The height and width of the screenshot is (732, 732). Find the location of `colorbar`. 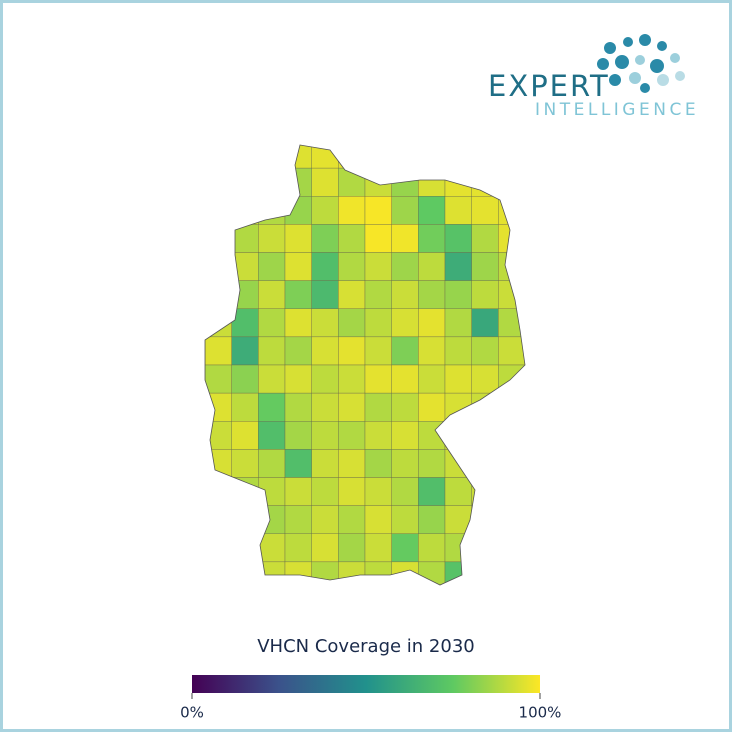

colorbar is located at coordinates (366, 684).